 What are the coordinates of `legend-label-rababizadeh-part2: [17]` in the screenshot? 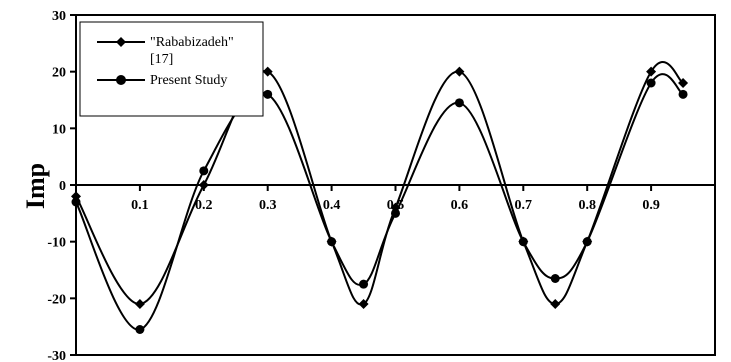 It's located at (161, 59).